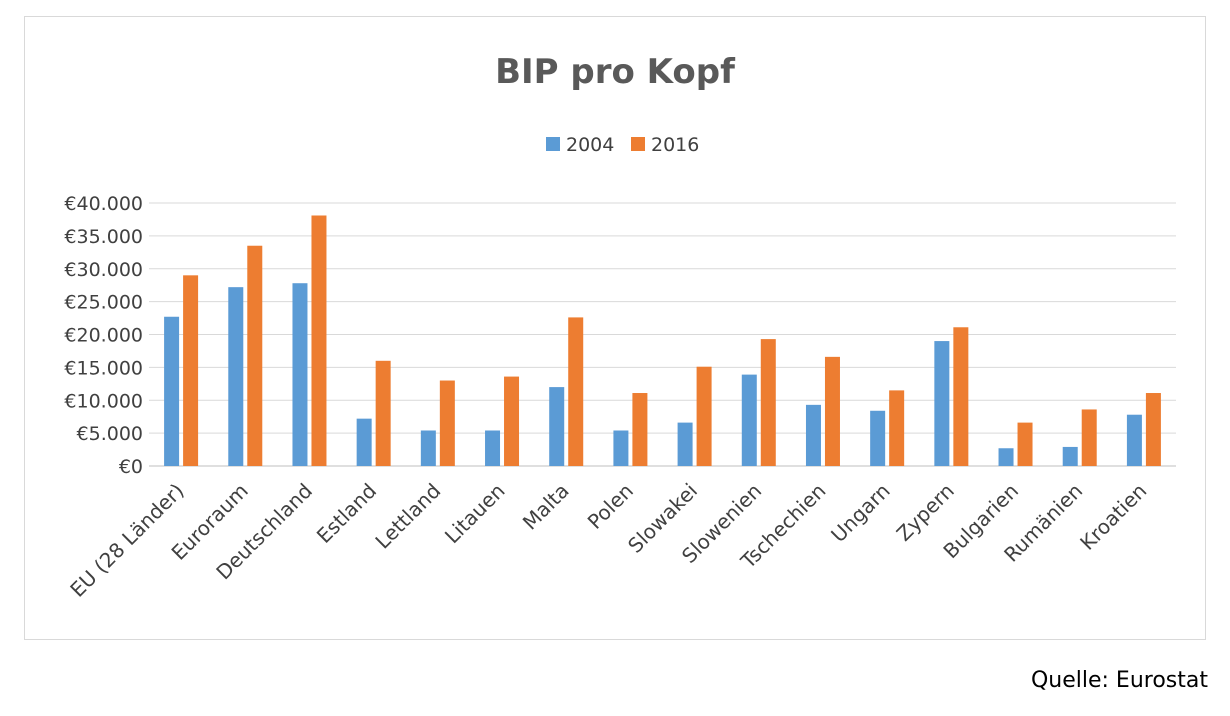 This screenshot has width=1230, height=716. What do you see at coordinates (103, 401) in the screenshot?
I see `y-tick-label: €10.000` at bounding box center [103, 401].